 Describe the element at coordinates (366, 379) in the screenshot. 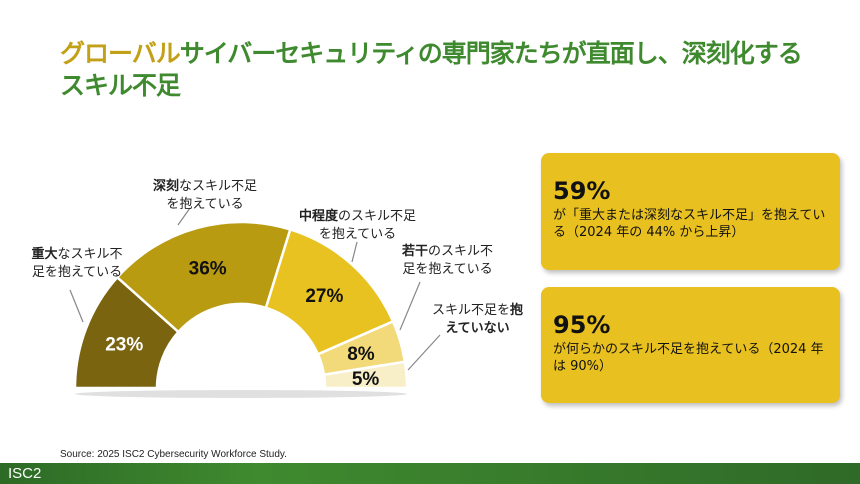

I see `data-label-4: 5%` at that location.